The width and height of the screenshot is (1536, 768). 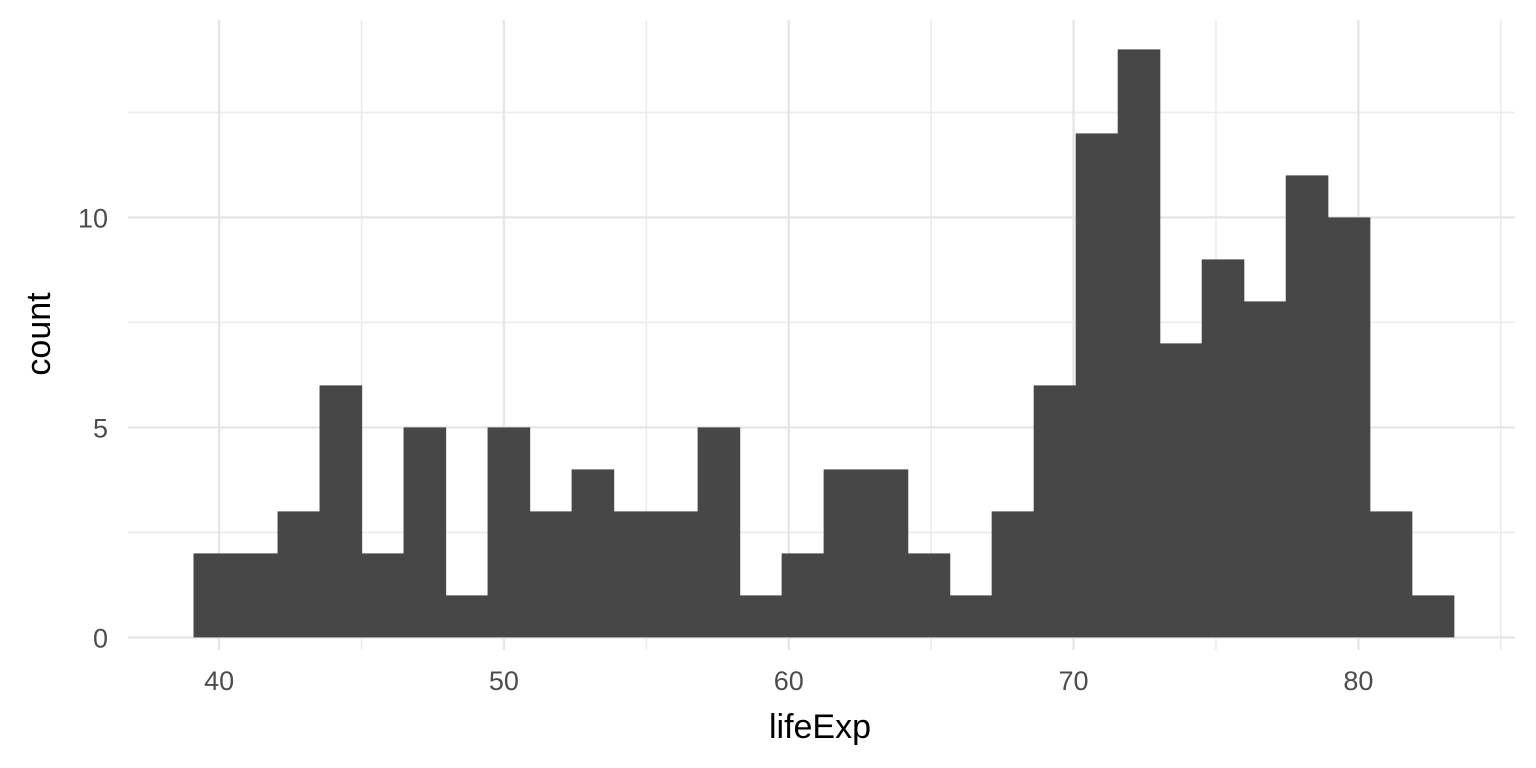 I want to click on x-tick-label: 80, so click(x=1358, y=681).